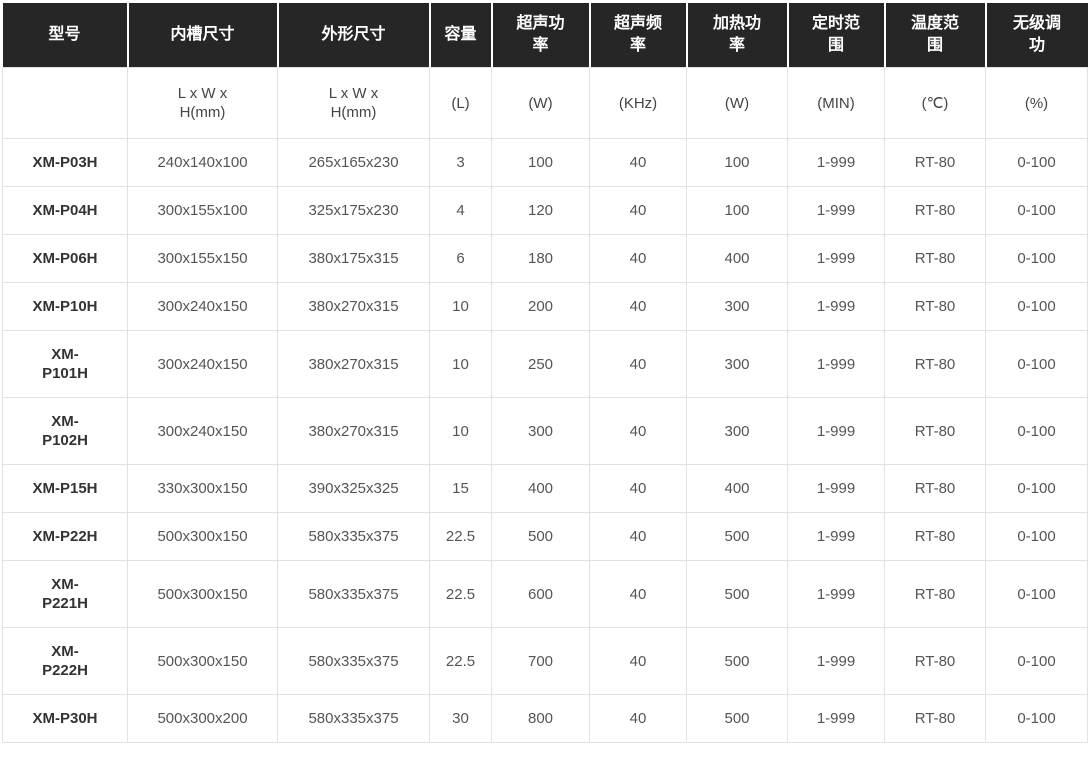 Image resolution: width=1089 pixels, height=761 pixels. What do you see at coordinates (353, 210) in the screenshot?
I see `spec-cell: 325x175x230` at bounding box center [353, 210].